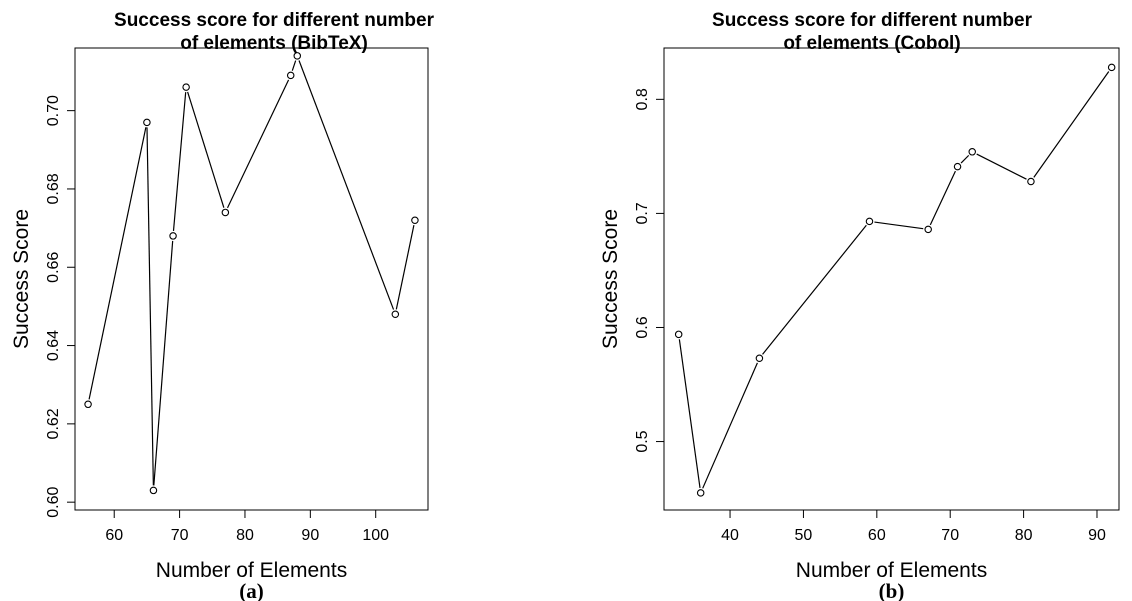  Describe the element at coordinates (375, 535) in the screenshot. I see `x-tick-label: 100` at that location.